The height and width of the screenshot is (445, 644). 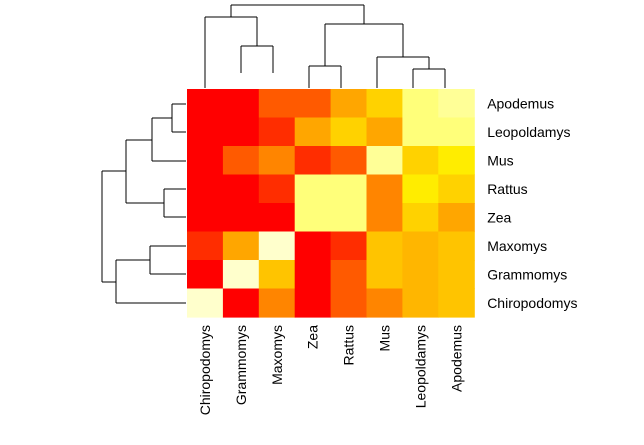 What do you see at coordinates (507, 189) in the screenshot?
I see `row-label: Rattus` at bounding box center [507, 189].